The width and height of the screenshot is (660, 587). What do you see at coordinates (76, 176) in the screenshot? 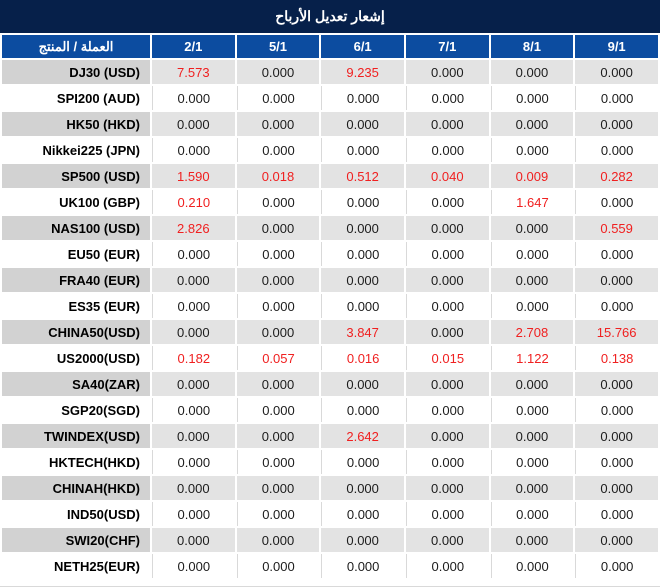
I see `instrument-name: SP500 (USD)` at bounding box center [76, 176].